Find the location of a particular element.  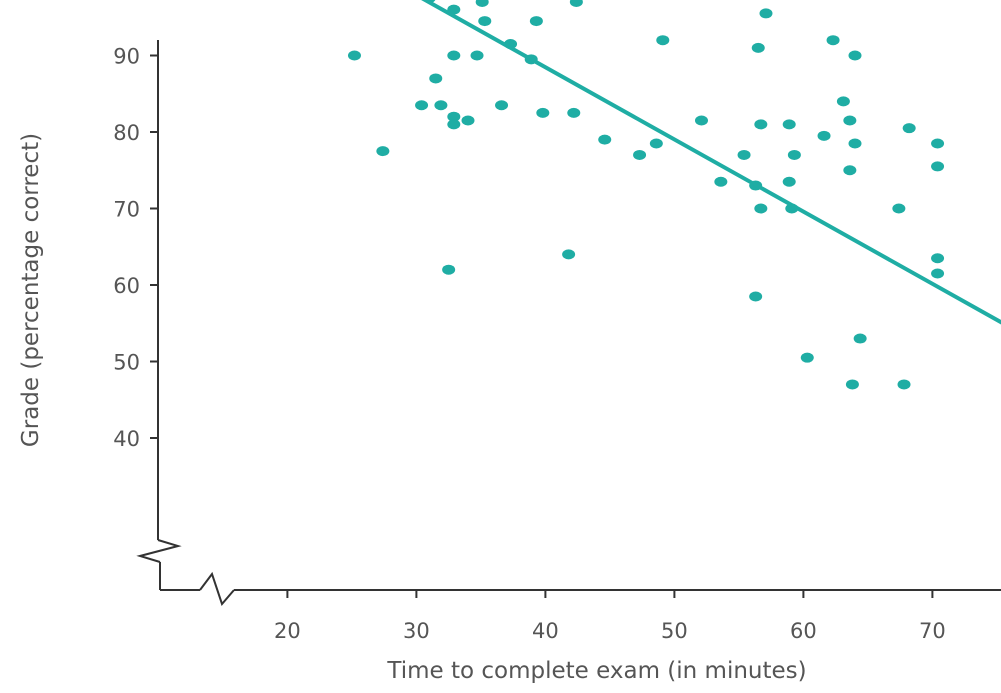

x-axis-label: Time to complete exam (in minutes) is located at coordinates (596, 671).